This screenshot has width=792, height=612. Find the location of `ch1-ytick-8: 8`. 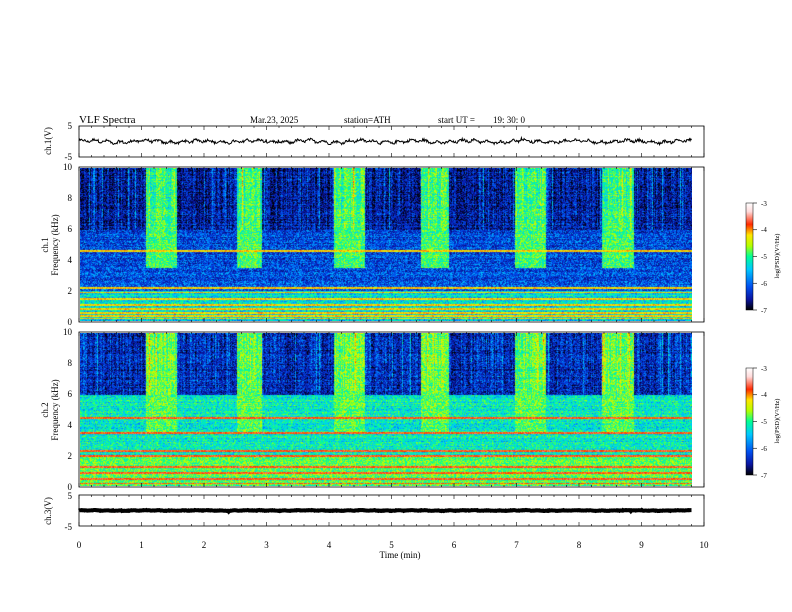

ch1-ytick-8: 8 is located at coordinates (70, 198).